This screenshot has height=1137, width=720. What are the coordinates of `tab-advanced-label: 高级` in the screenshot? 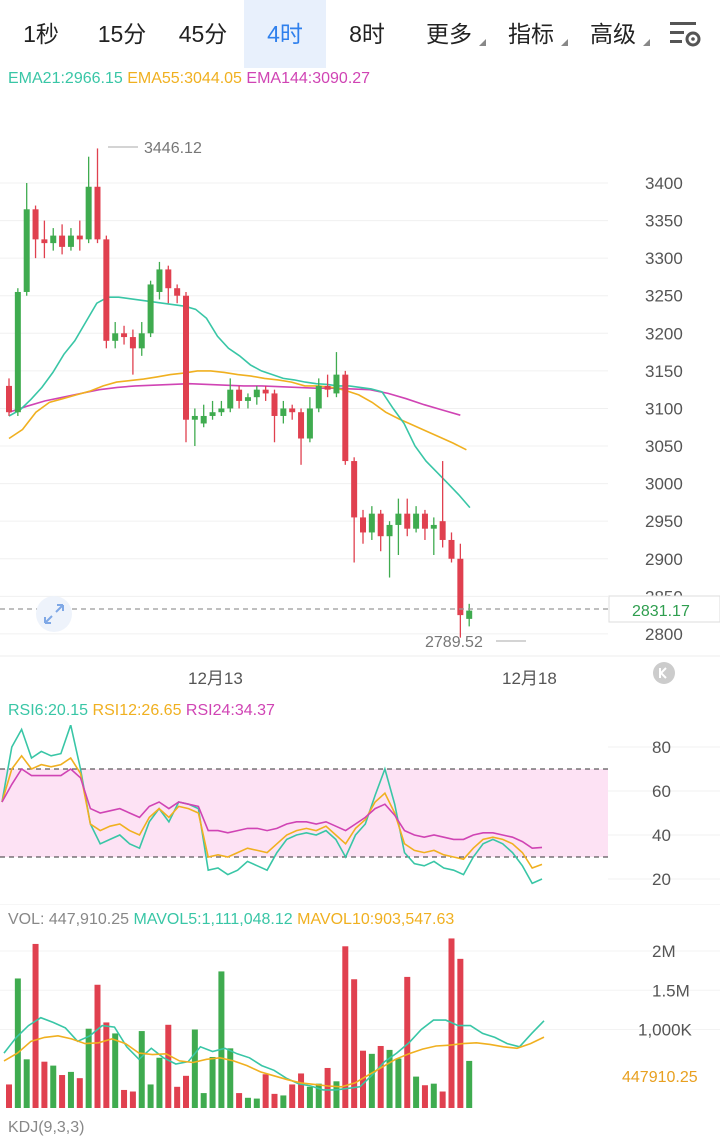 It's located at (613, 34).